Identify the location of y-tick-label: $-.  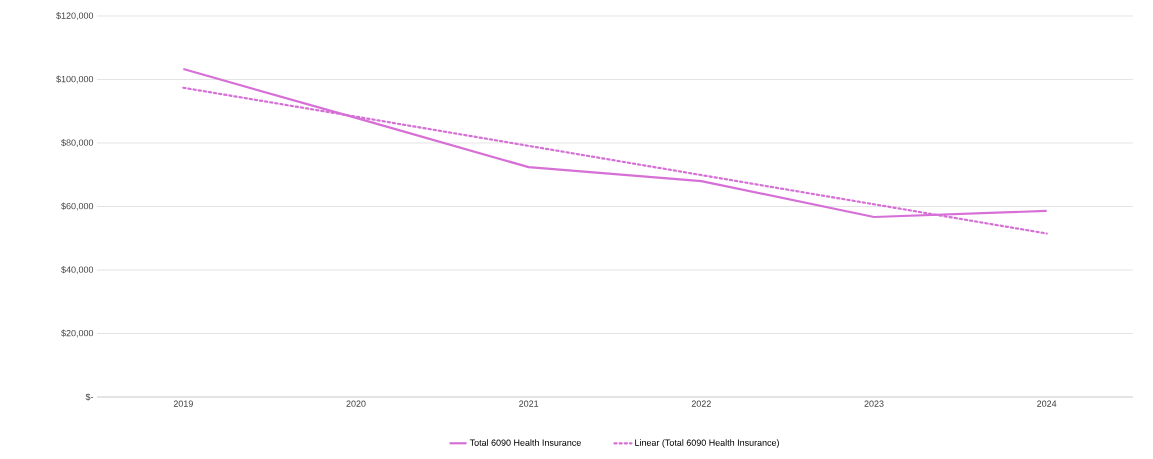
(89, 397).